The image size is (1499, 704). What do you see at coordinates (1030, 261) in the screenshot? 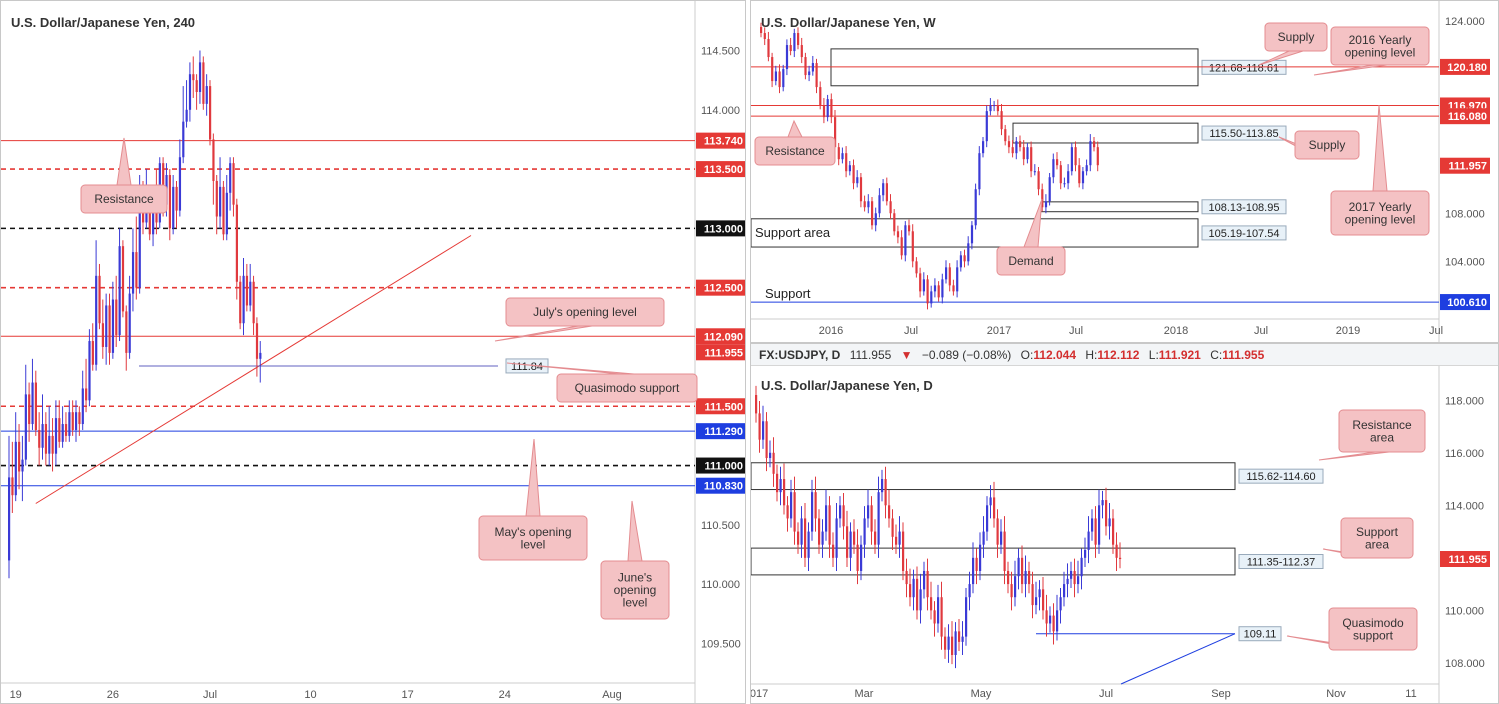
I see `callout-demand-text: Demand` at bounding box center [1030, 261].